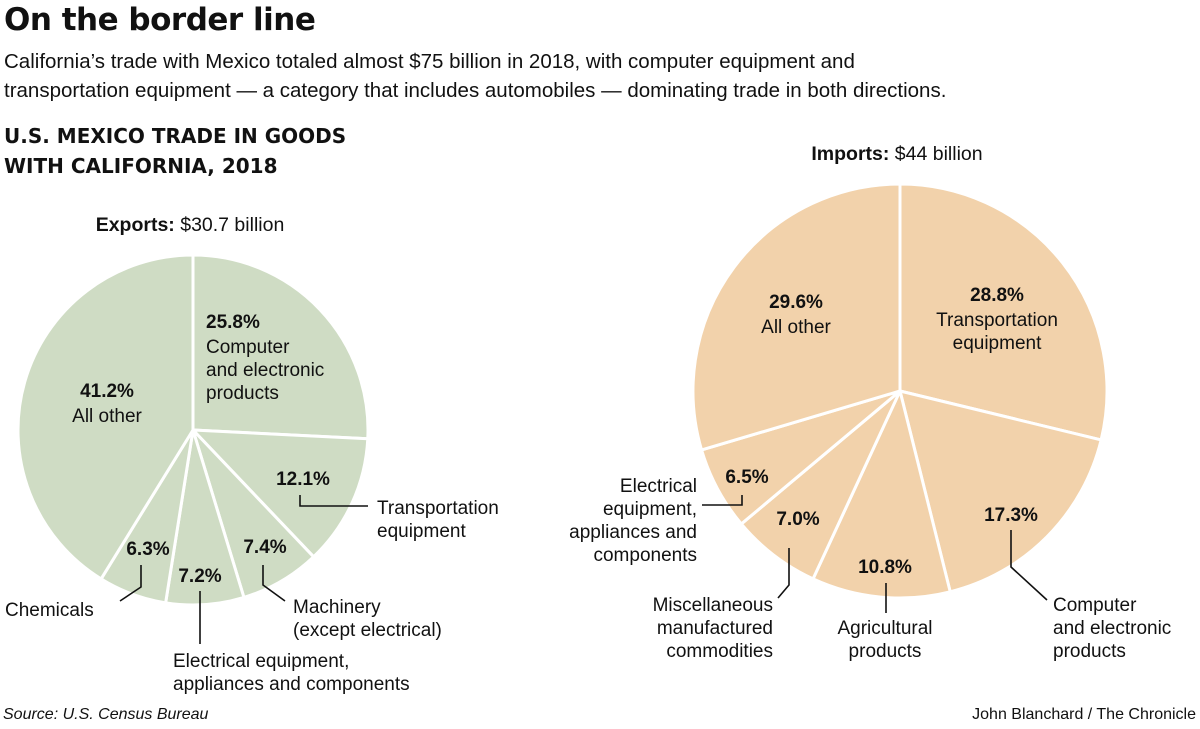 This screenshot has width=1200, height=729. What do you see at coordinates (141, 166) in the screenshot?
I see `section-heading-2: WITH CALIFORNIA, 2018` at bounding box center [141, 166].